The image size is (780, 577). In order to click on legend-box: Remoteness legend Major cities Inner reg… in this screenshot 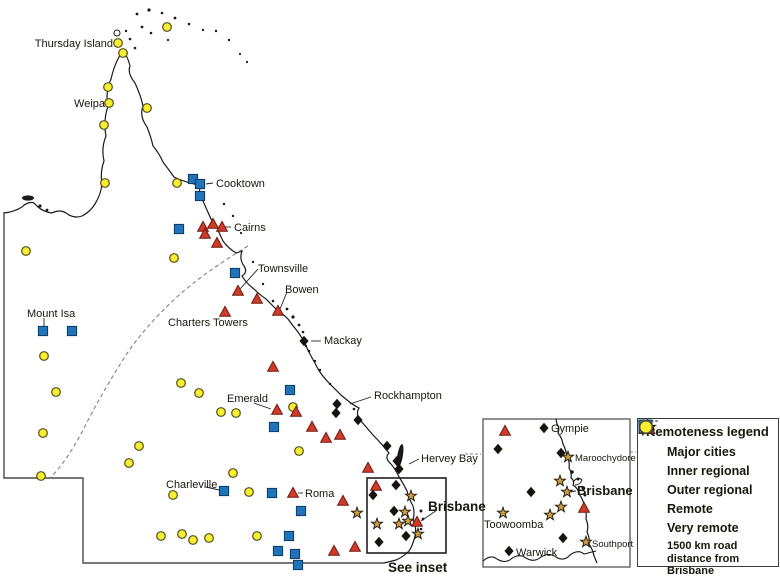, I will do `click(708, 497)`.